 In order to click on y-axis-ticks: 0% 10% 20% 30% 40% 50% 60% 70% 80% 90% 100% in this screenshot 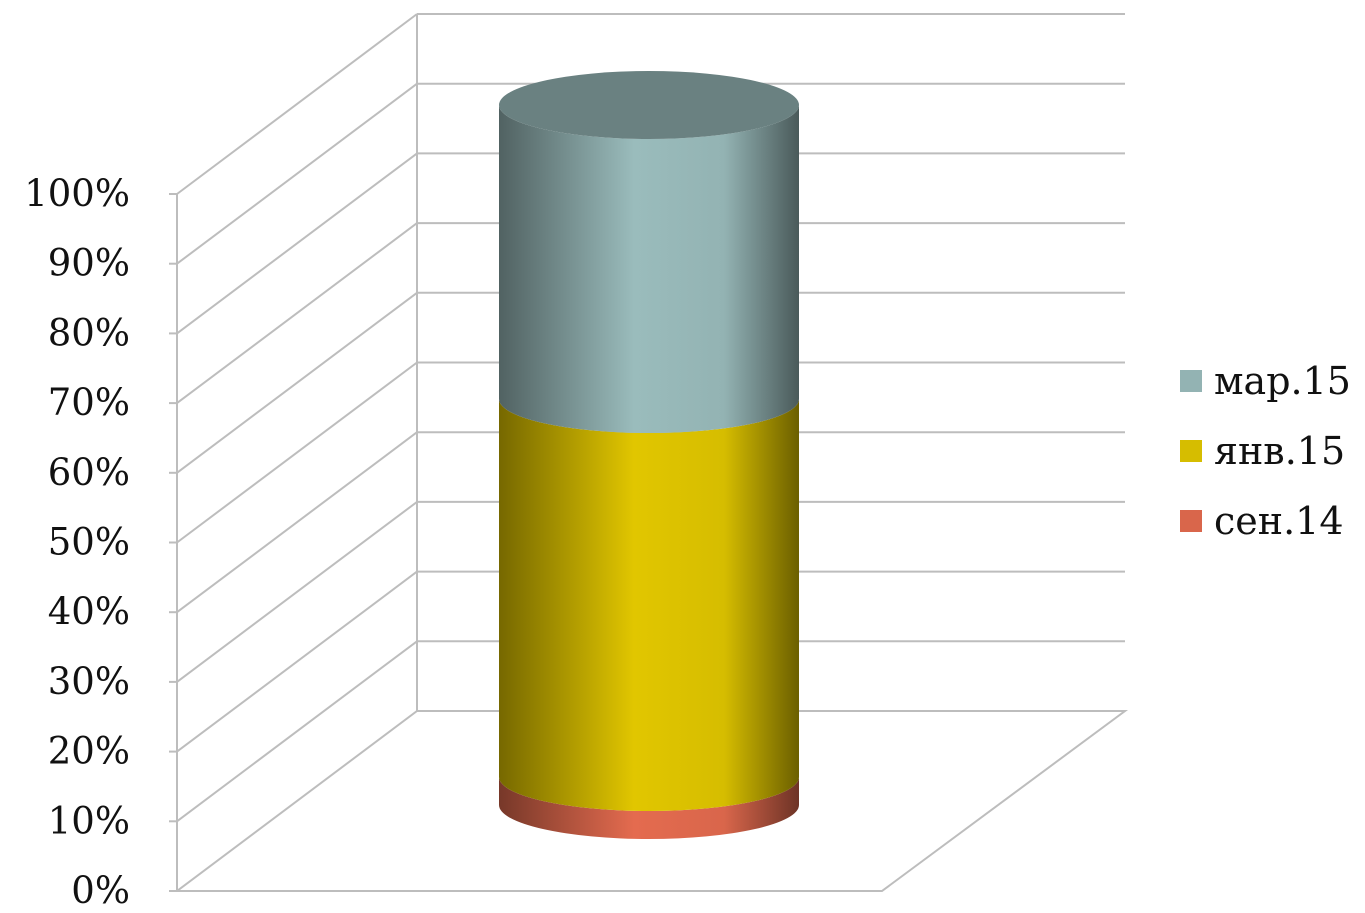, I will do `click(100, 542)`.